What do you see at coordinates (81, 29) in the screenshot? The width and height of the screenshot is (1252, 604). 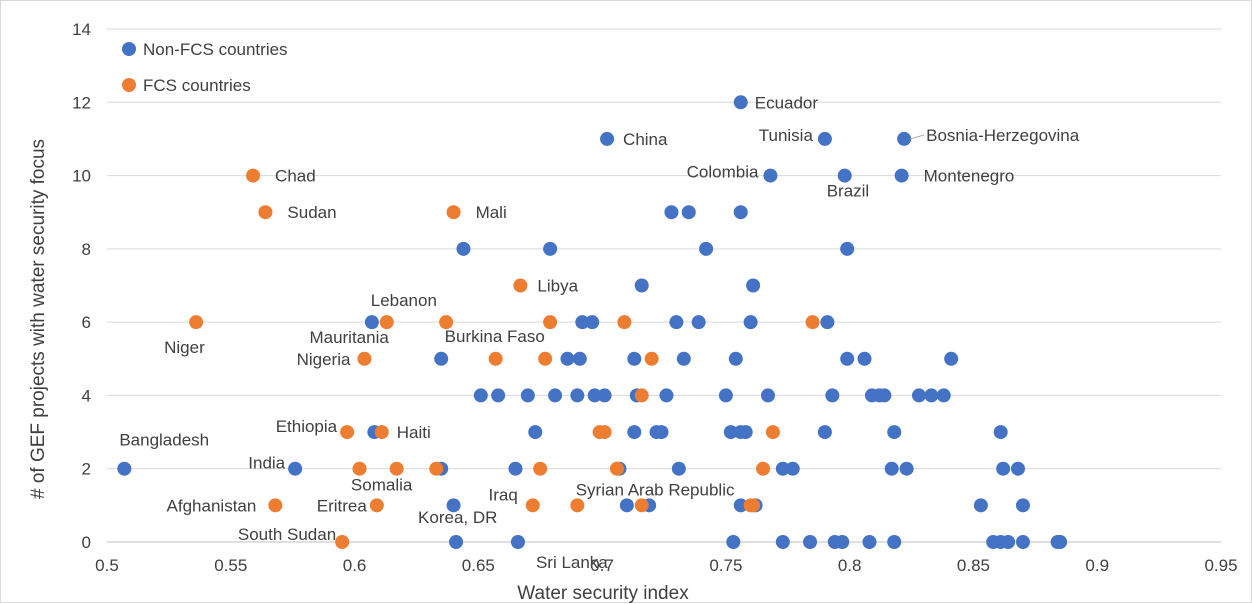 I see `y-tick-label: 14` at bounding box center [81, 29].